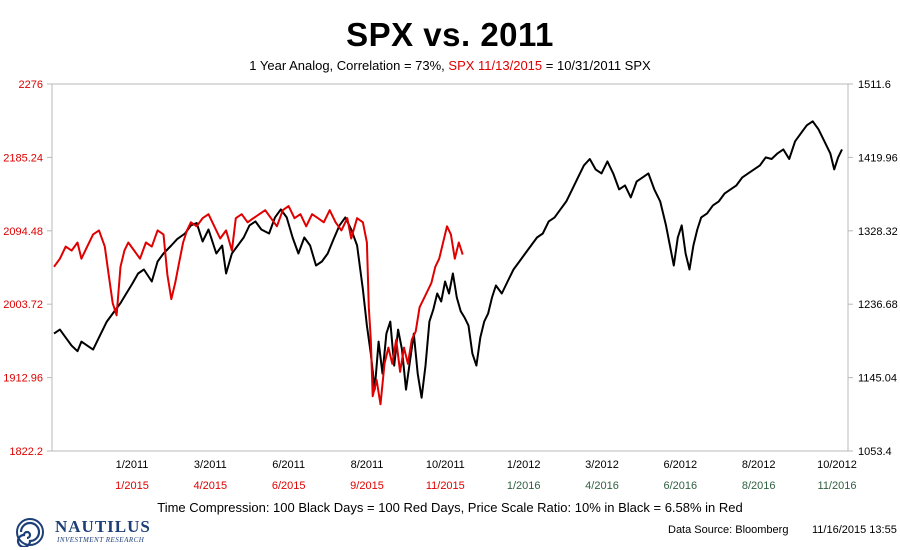 The height and width of the screenshot is (550, 900). Describe the element at coordinates (211, 486) in the screenshot. I see `x-tick-label-red: 4/2015` at that location.